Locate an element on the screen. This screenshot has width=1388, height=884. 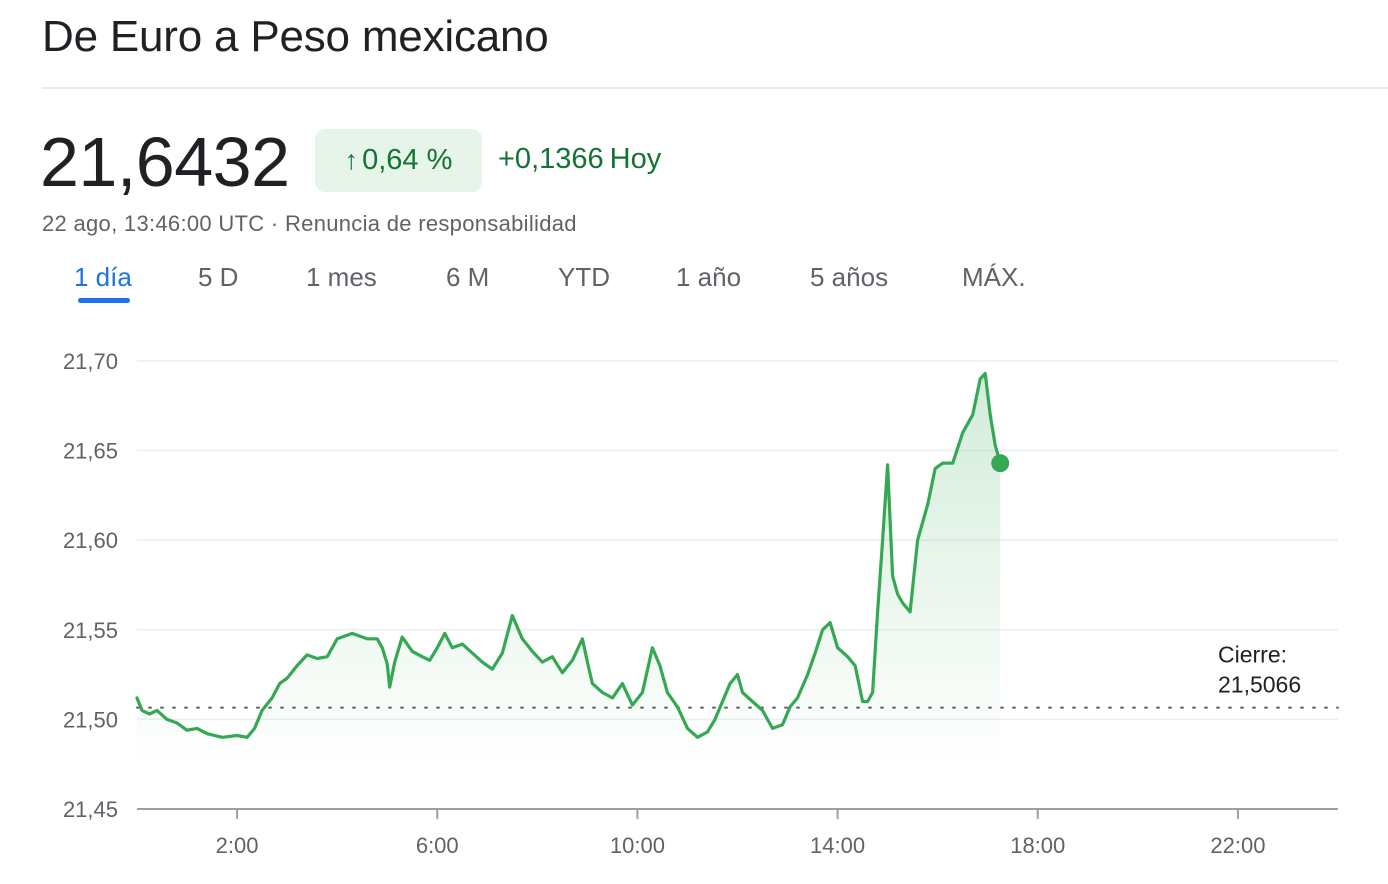
tab-5-anos: 5 años is located at coordinates (849, 277).